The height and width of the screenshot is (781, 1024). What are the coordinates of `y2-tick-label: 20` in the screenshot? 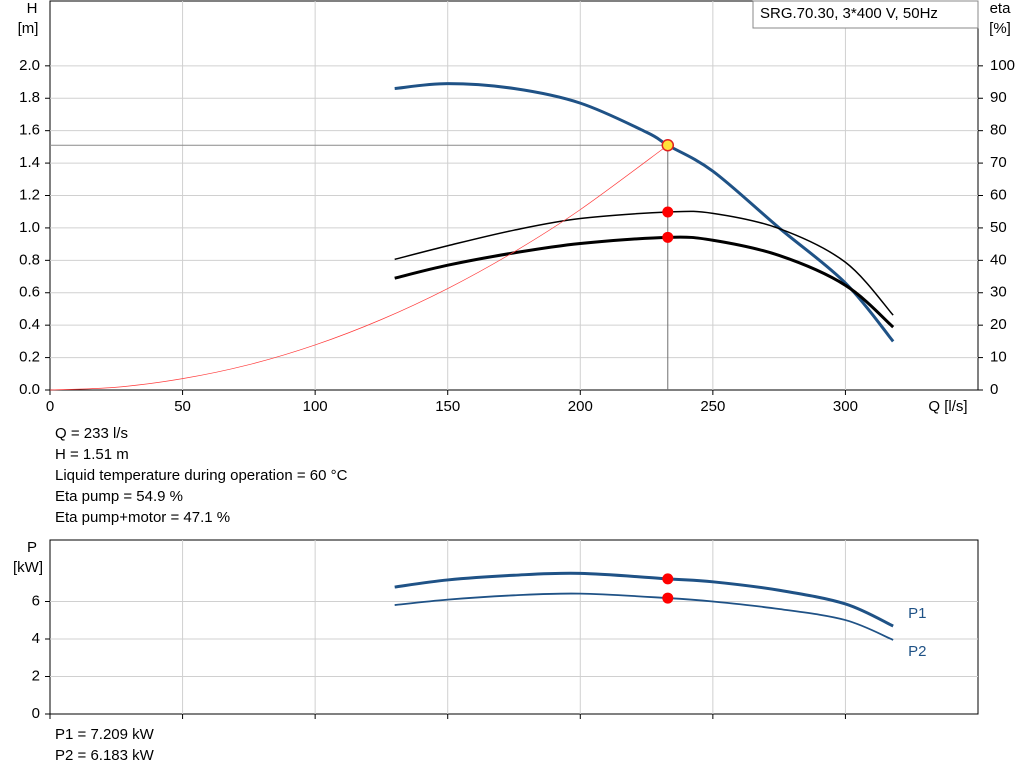 It's located at (998, 324).